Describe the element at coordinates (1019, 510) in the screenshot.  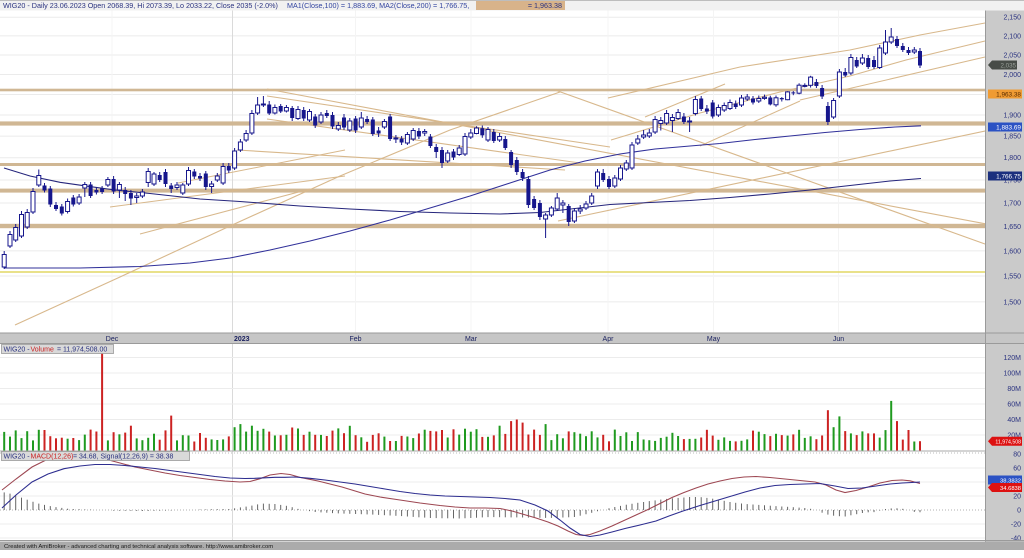
I see `svg-text: 0` at that location.